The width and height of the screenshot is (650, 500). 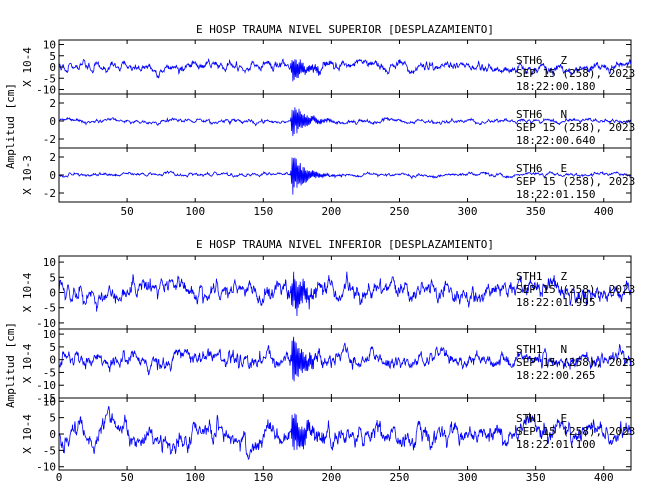 What do you see at coordinates (555, 444) in the screenshot?
I see `record-time: 18:22:01.100` at bounding box center [555, 444].